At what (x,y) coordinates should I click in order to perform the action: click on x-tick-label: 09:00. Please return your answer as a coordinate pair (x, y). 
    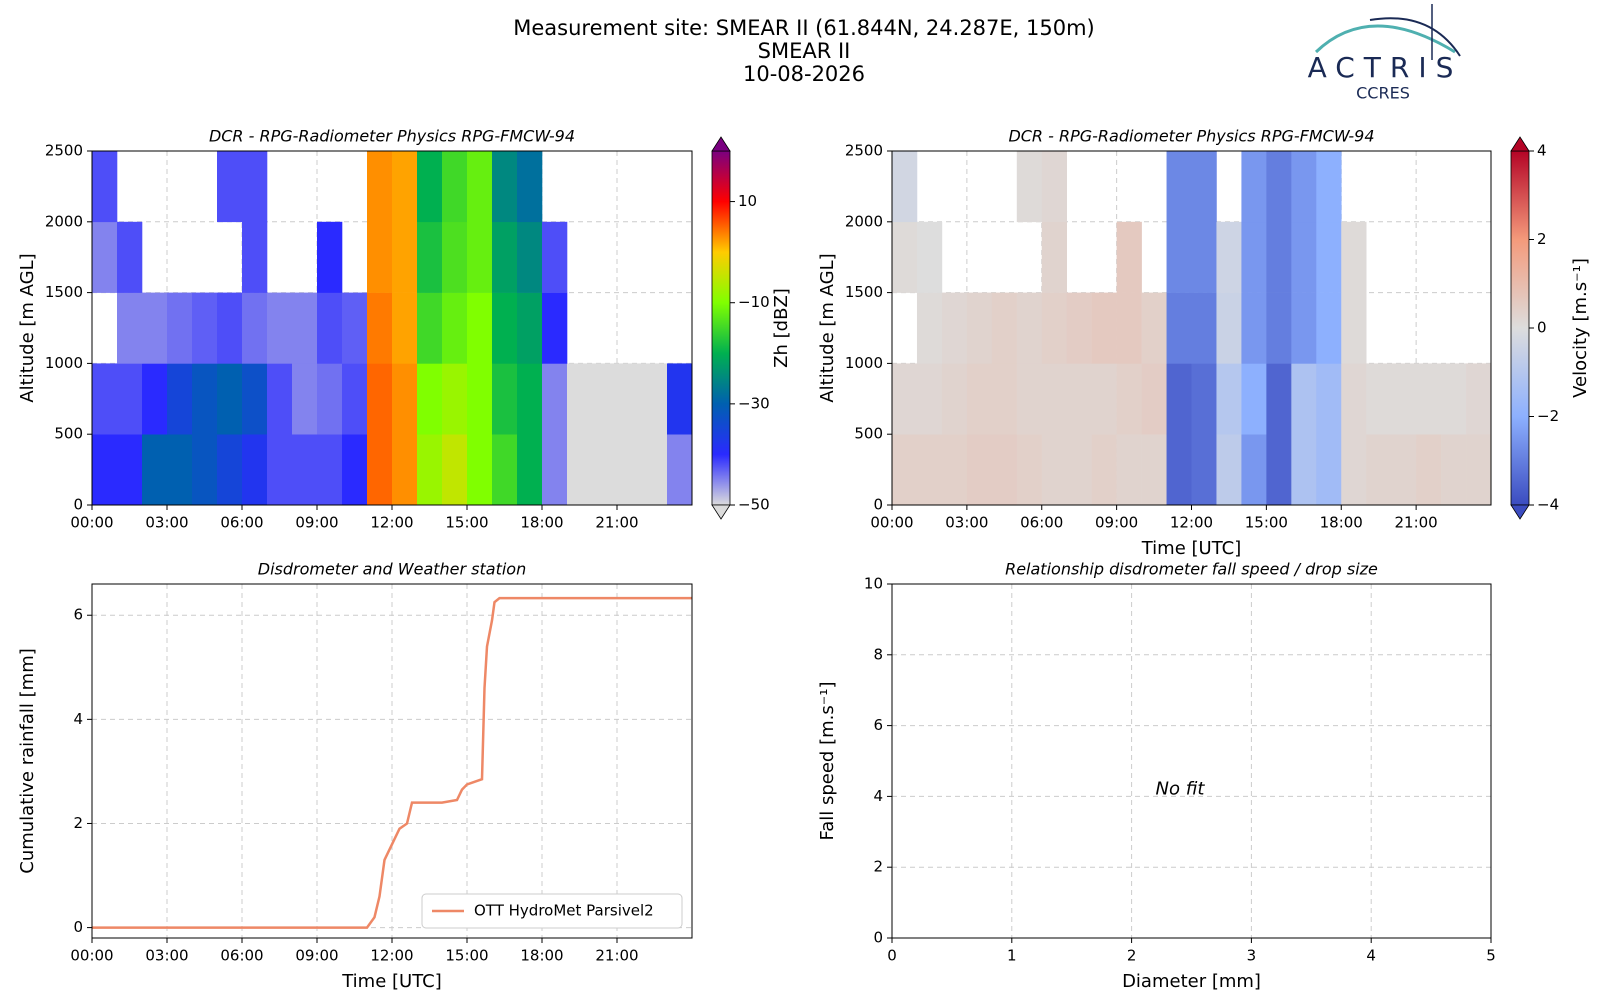
    Looking at the image, I should click on (316, 956).